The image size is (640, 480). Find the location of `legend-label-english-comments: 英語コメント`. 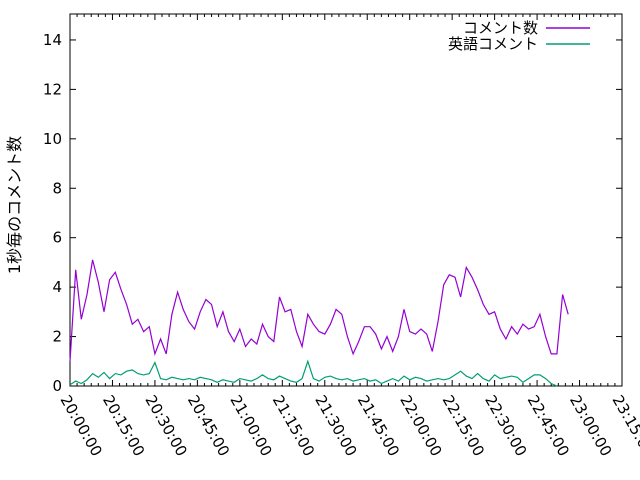

legend-label-english-comments: 英語コメント is located at coordinates (493, 44).